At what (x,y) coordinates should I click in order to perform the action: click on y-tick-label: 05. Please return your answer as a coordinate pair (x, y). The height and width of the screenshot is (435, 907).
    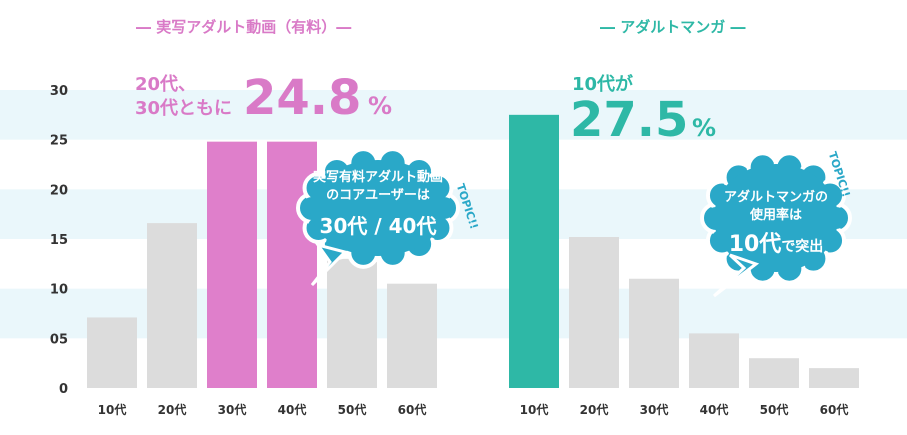
    Looking at the image, I should click on (59, 339).